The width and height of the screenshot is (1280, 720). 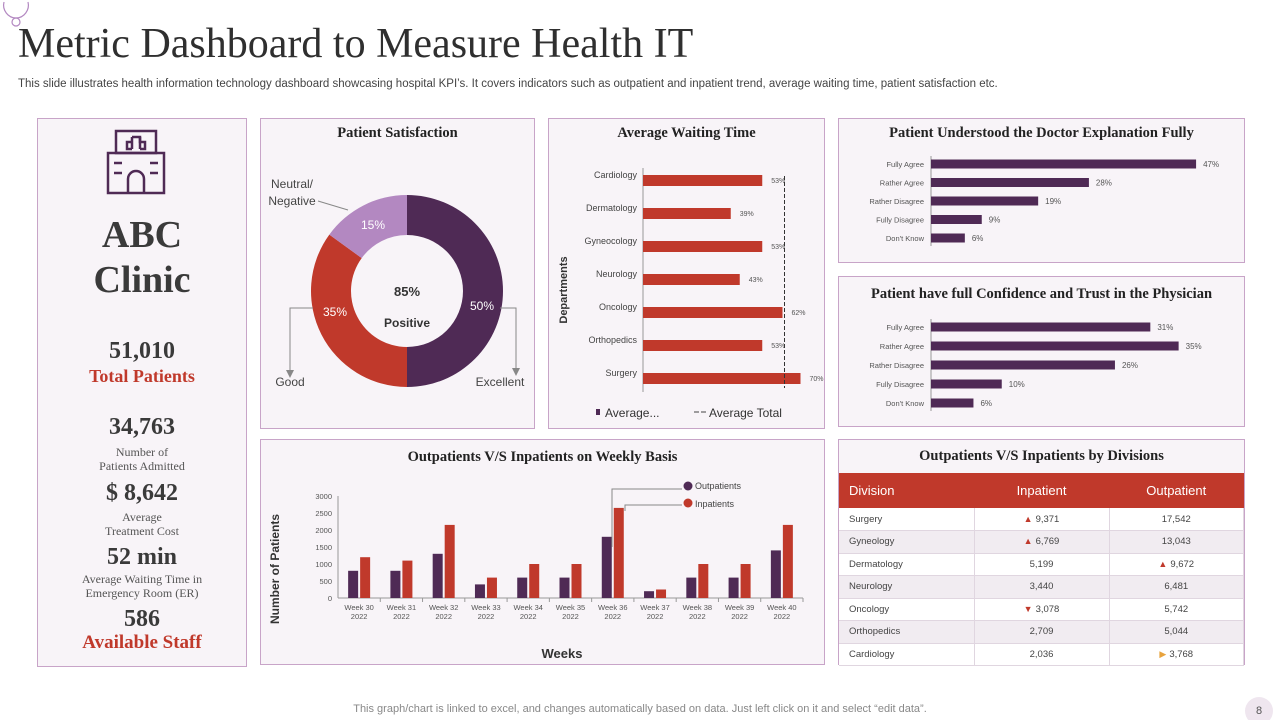 What do you see at coordinates (1047, 519) in the screenshot?
I see `inpatient-cell-text: 9,371` at bounding box center [1047, 519].